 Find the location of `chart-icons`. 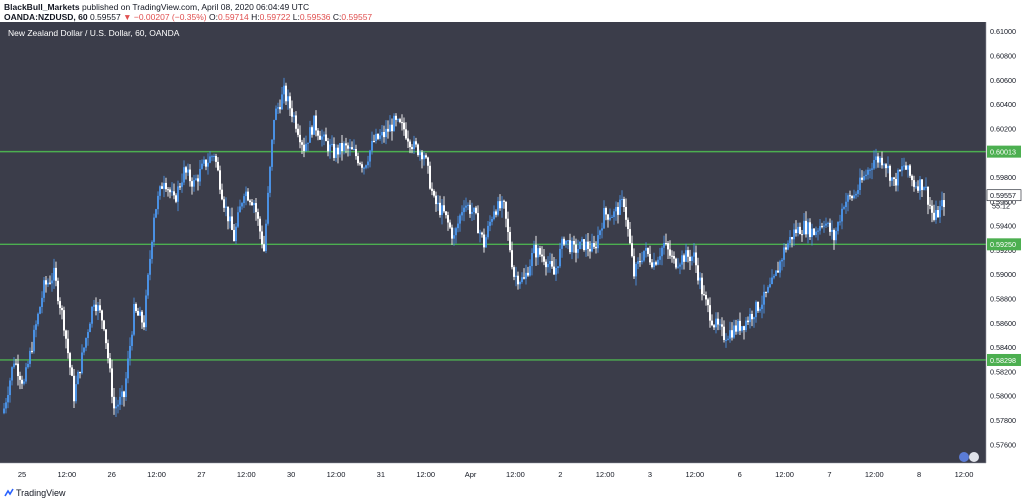

chart-icons is located at coordinates (969, 457).